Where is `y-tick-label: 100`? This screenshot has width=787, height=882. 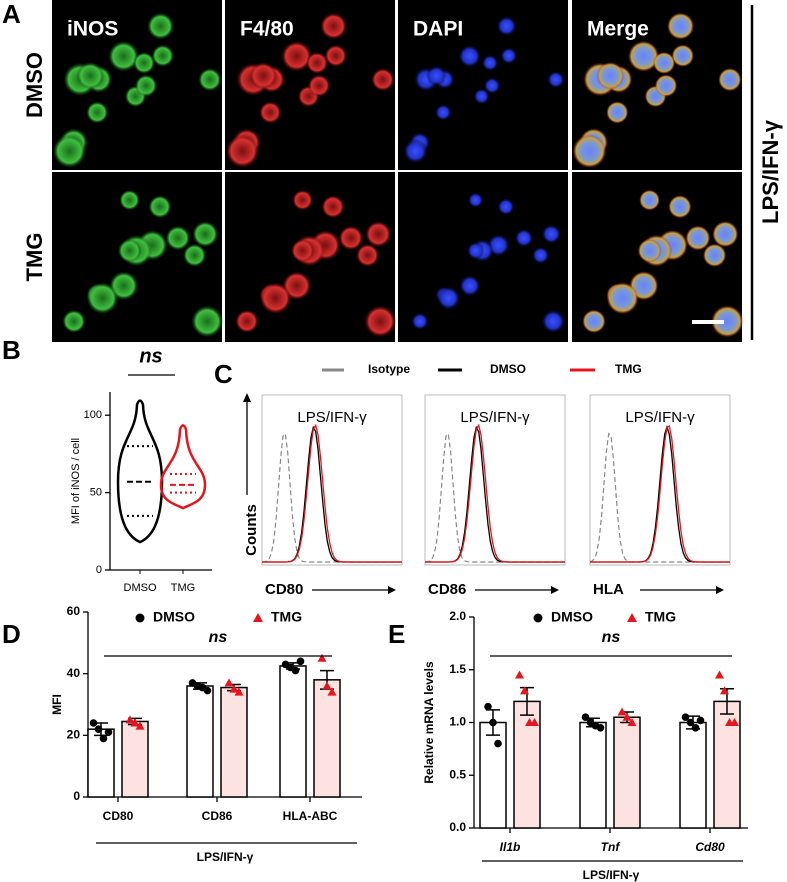 y-tick-label: 100 is located at coordinates (93, 415).